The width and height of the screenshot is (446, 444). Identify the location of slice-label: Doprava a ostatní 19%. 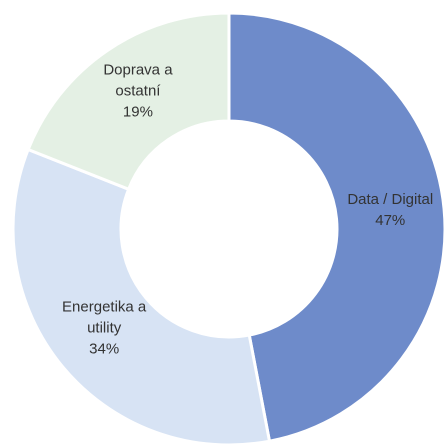
(138, 91).